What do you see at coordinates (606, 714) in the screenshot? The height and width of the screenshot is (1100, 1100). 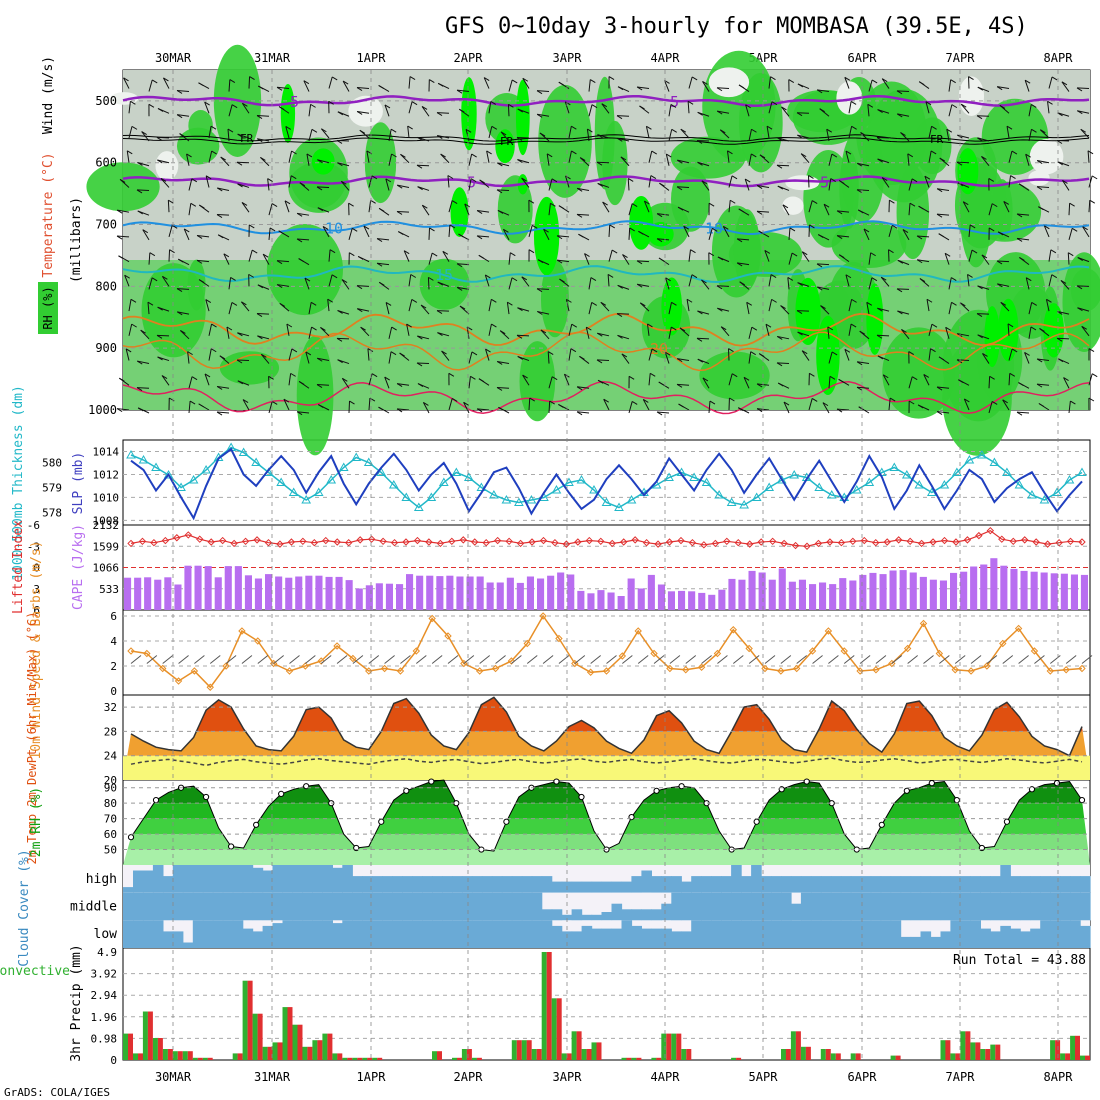 I see `temp-high-fill` at bounding box center [606, 714].